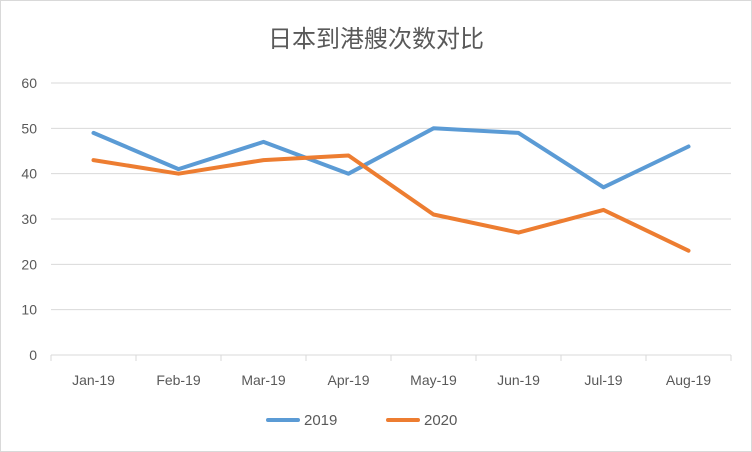  What do you see at coordinates (688, 380) in the screenshot?
I see `x-tick-label: Aug-19` at bounding box center [688, 380].